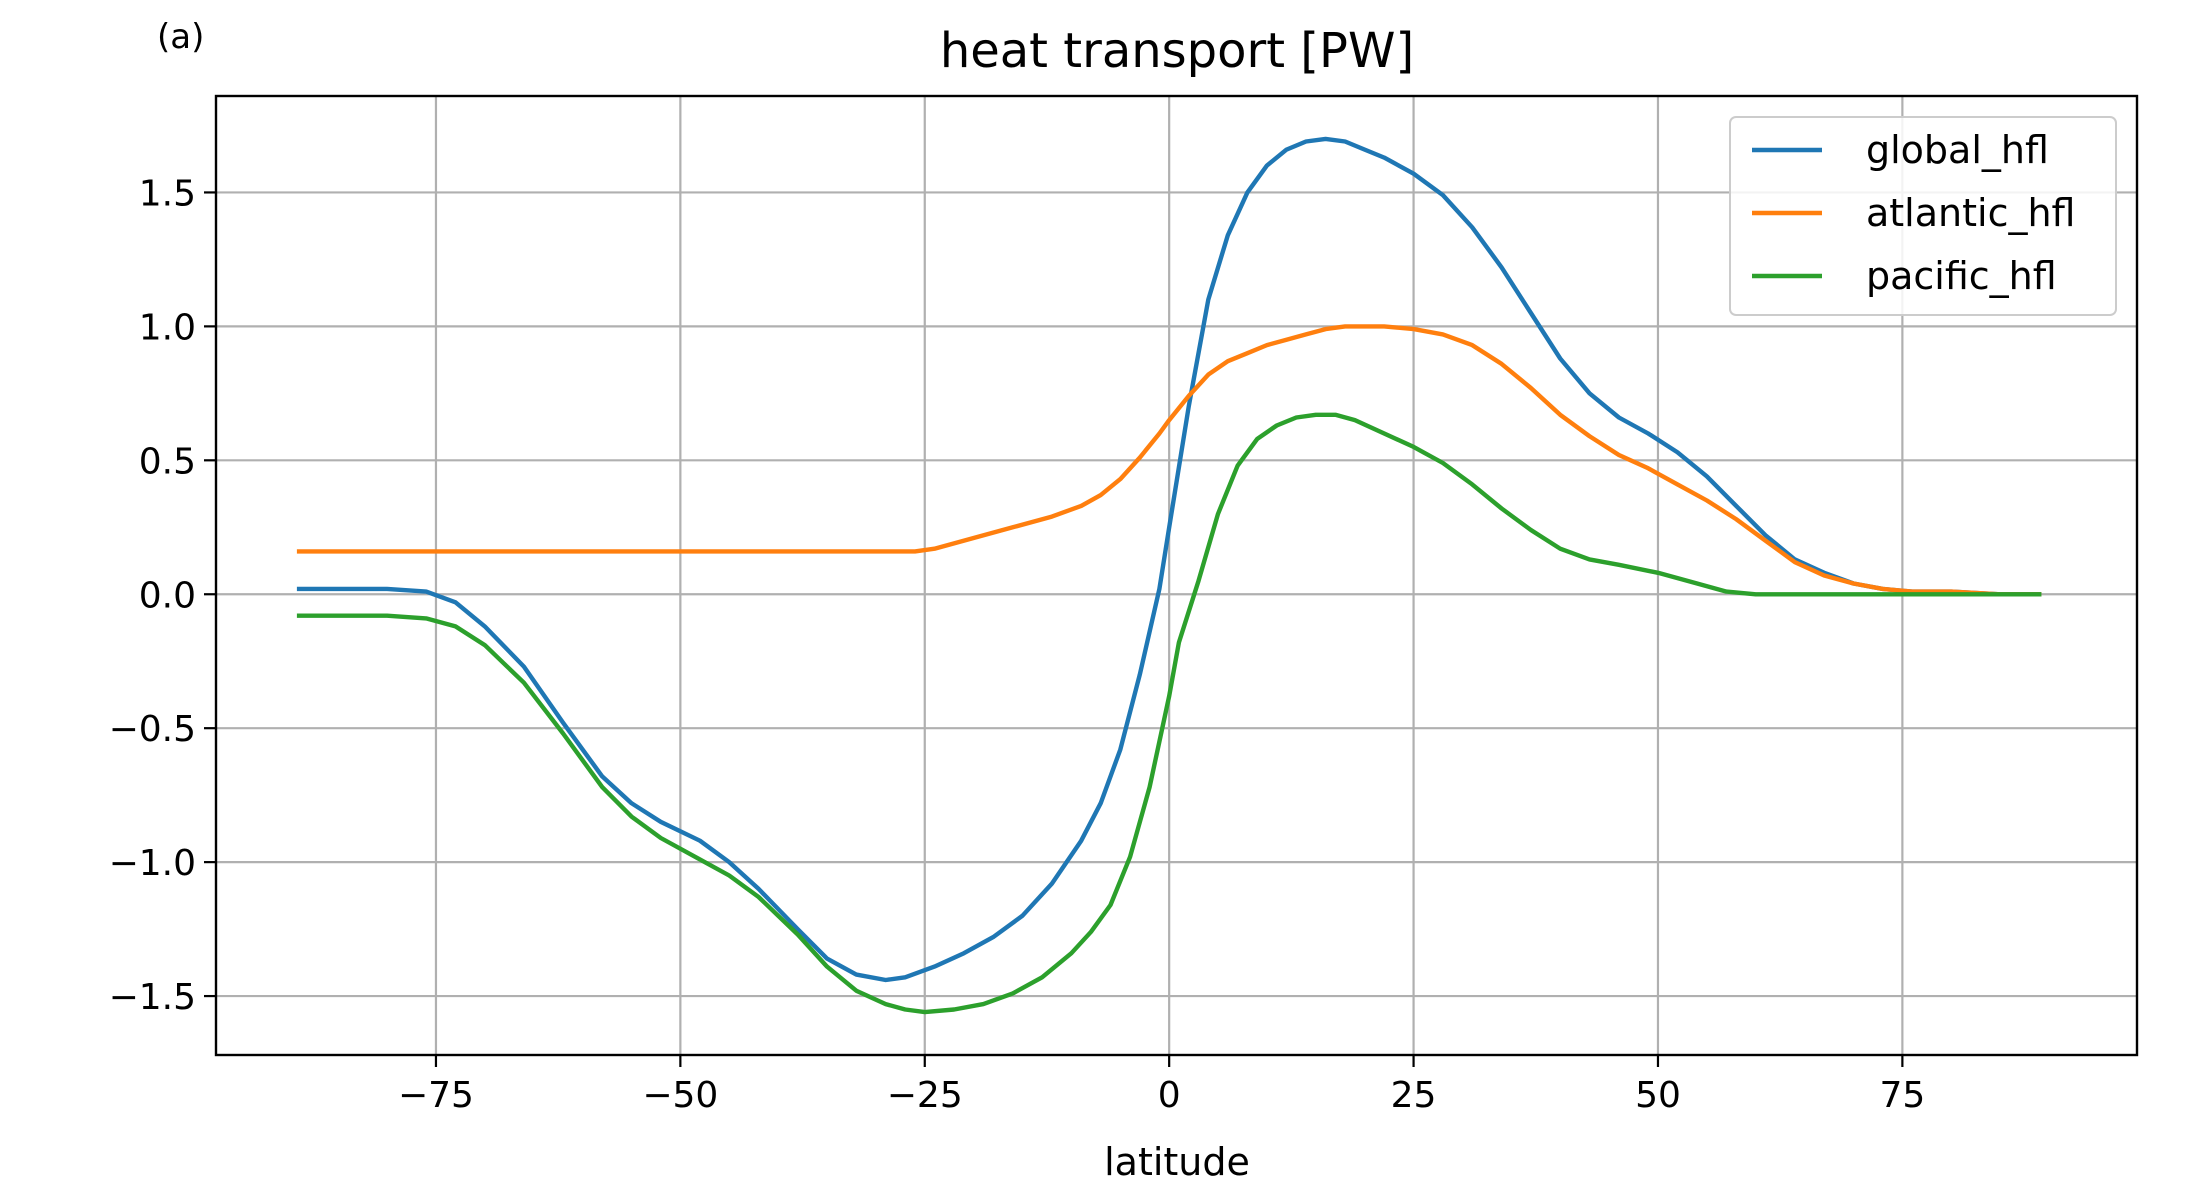 Image resolution: width=2196 pixels, height=1181 pixels. I want to click on legend-label-atlantic: atlantic_hfl, so click(1970, 213).